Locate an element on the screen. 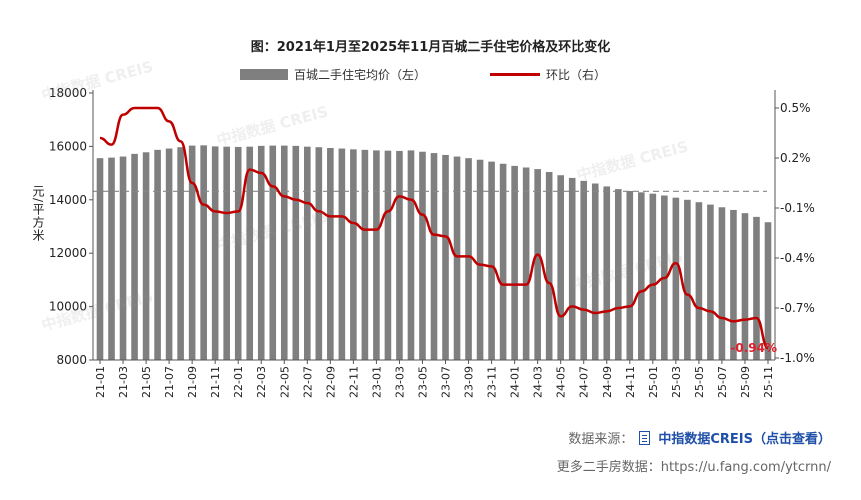 The height and width of the screenshot is (500, 861). legend-item-price: 百城二手住宅均价（左） is located at coordinates (333, 74).